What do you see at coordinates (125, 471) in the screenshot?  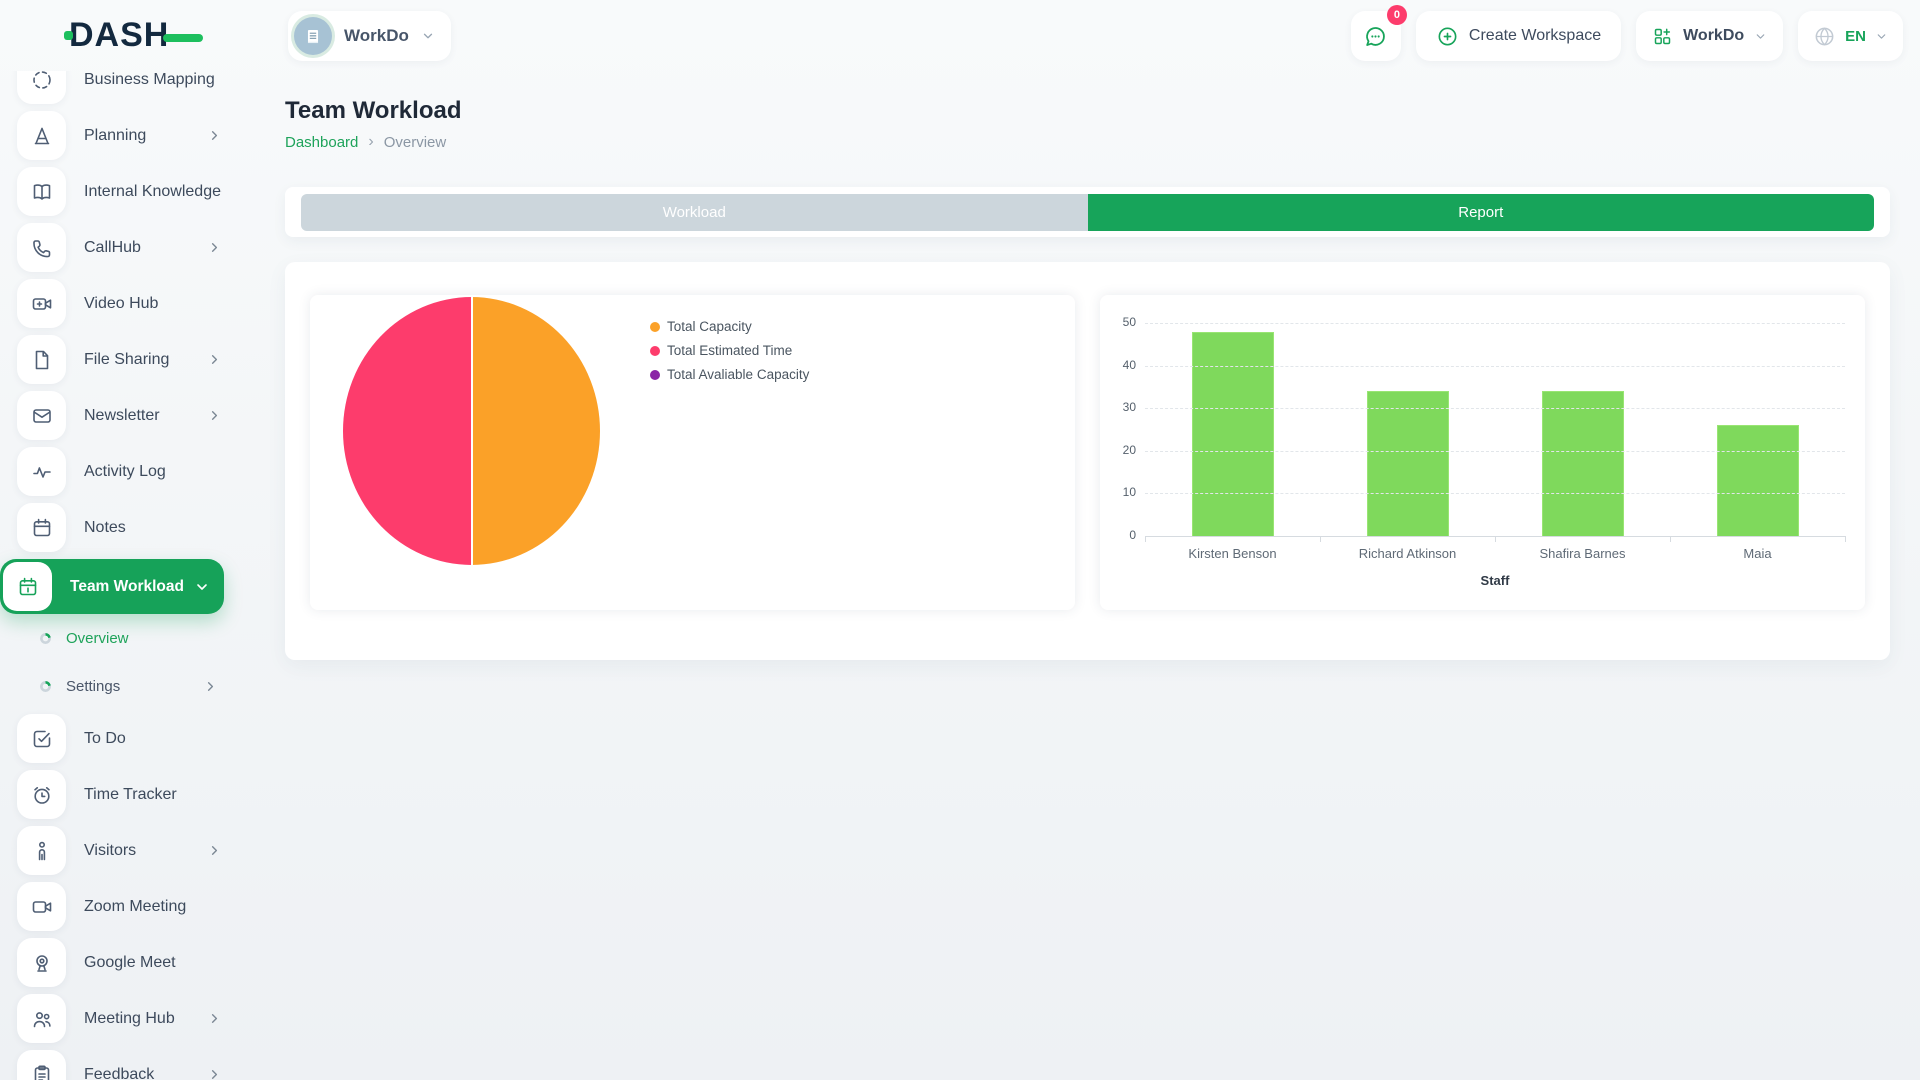 I see `sidebar-item-label: Activity Log` at bounding box center [125, 471].